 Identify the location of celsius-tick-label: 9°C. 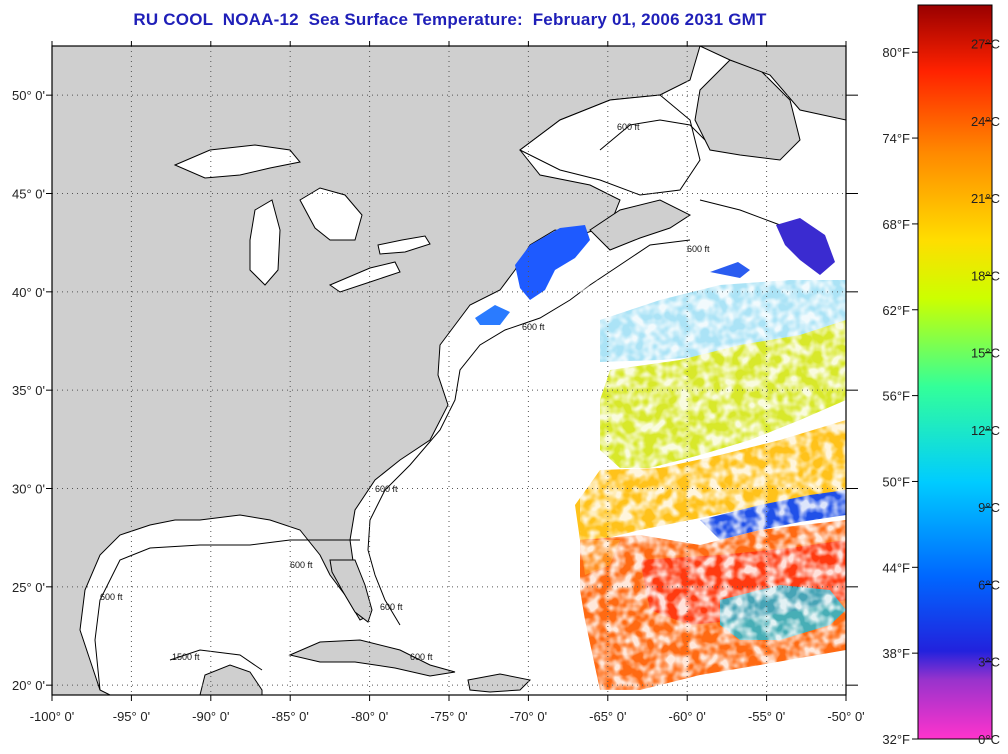
(989, 507).